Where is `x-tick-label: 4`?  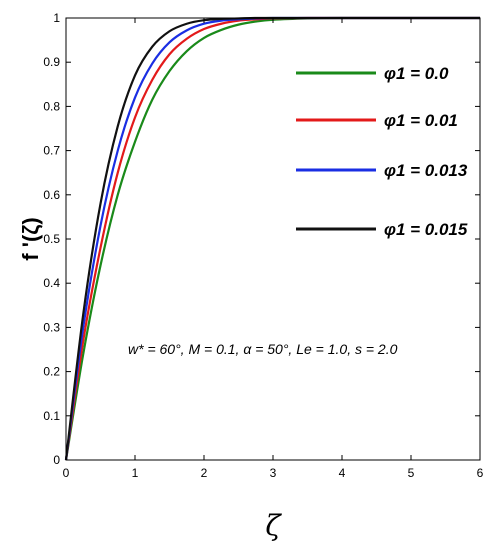
x-tick-label: 4 is located at coordinates (342, 473).